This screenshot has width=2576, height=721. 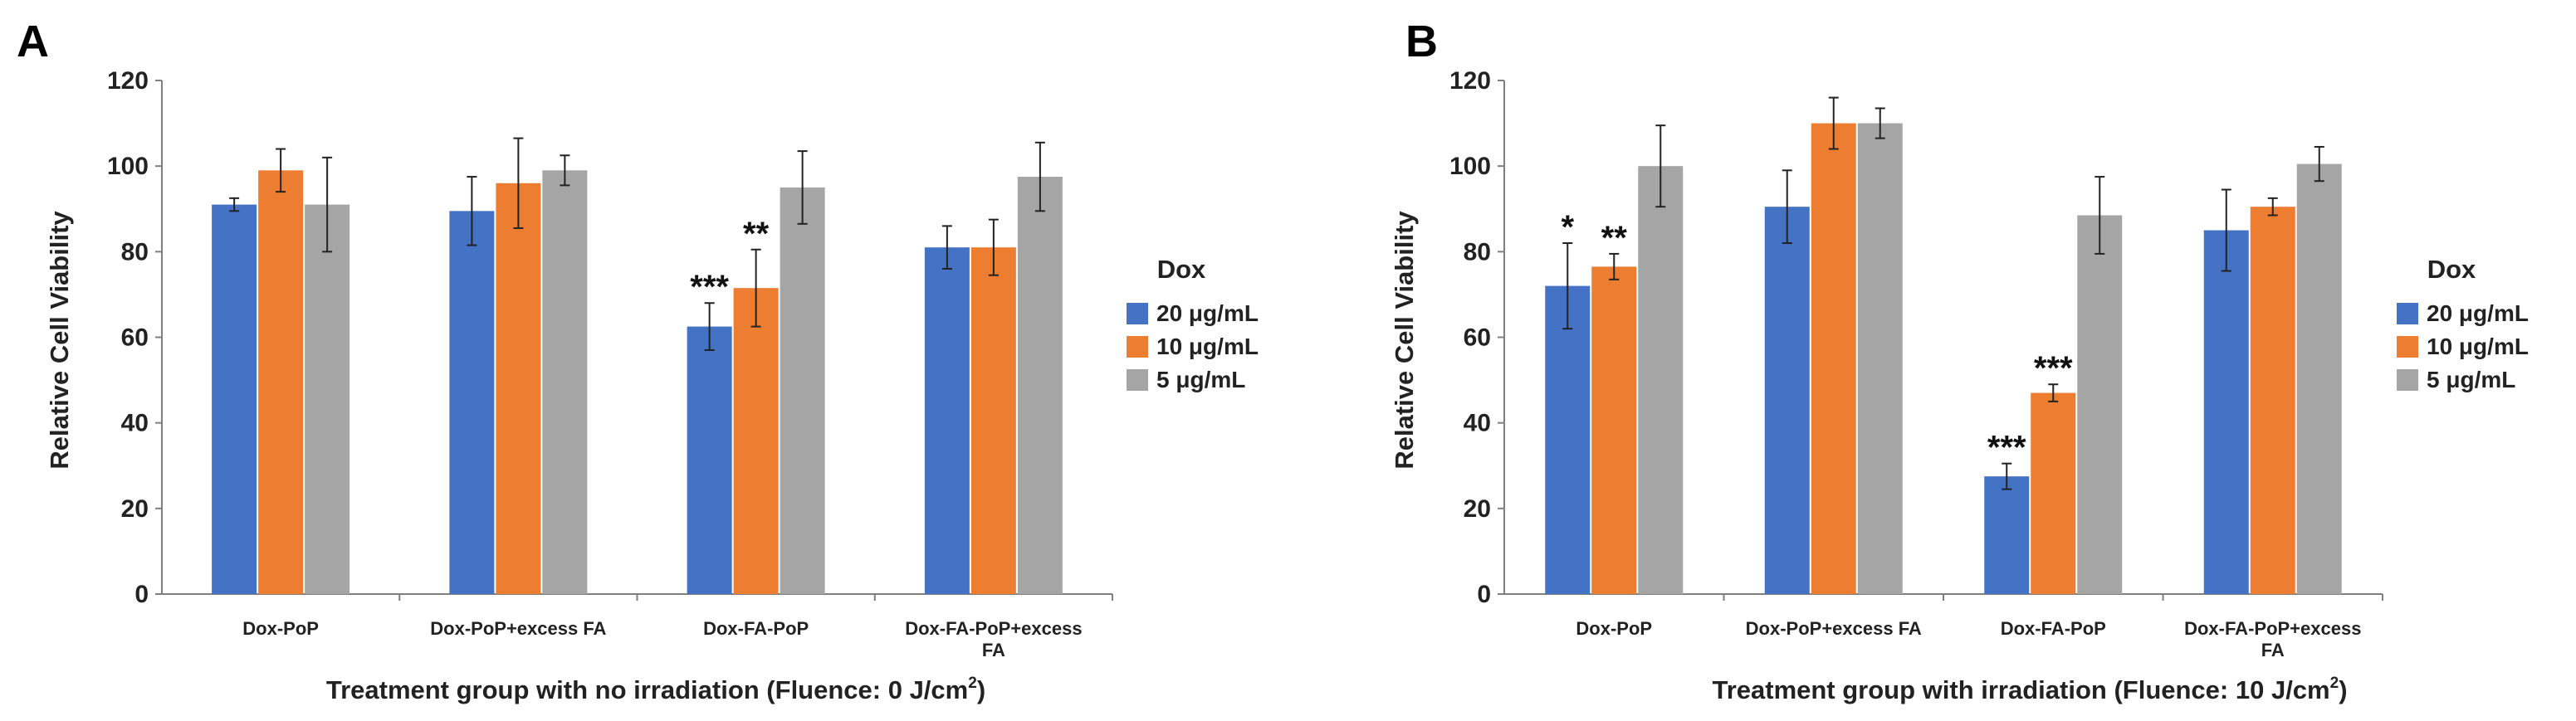 What do you see at coordinates (1567, 227) in the screenshot?
I see `significance-label: *` at bounding box center [1567, 227].